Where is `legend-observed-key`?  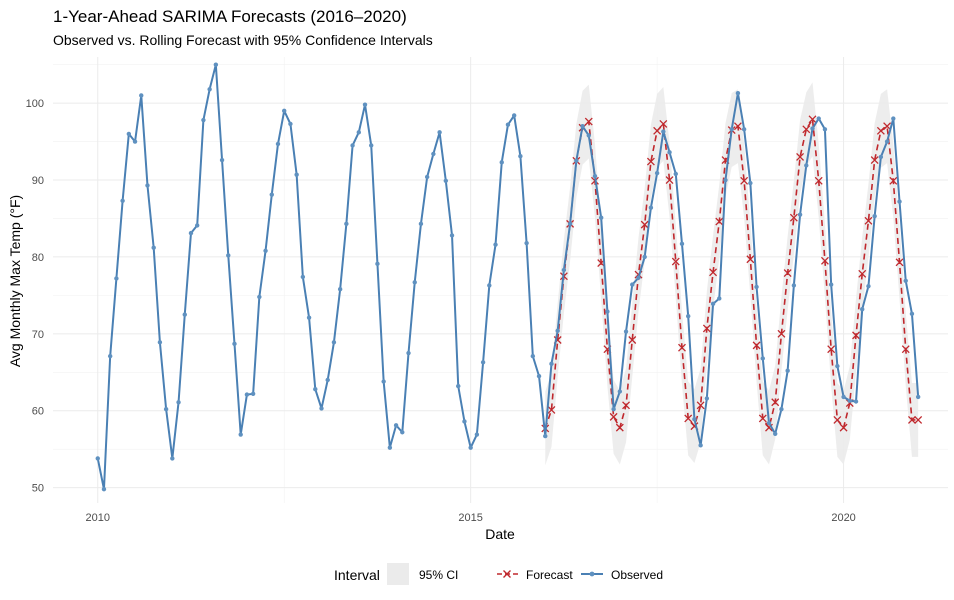 legend-observed-key is located at coordinates (592, 574).